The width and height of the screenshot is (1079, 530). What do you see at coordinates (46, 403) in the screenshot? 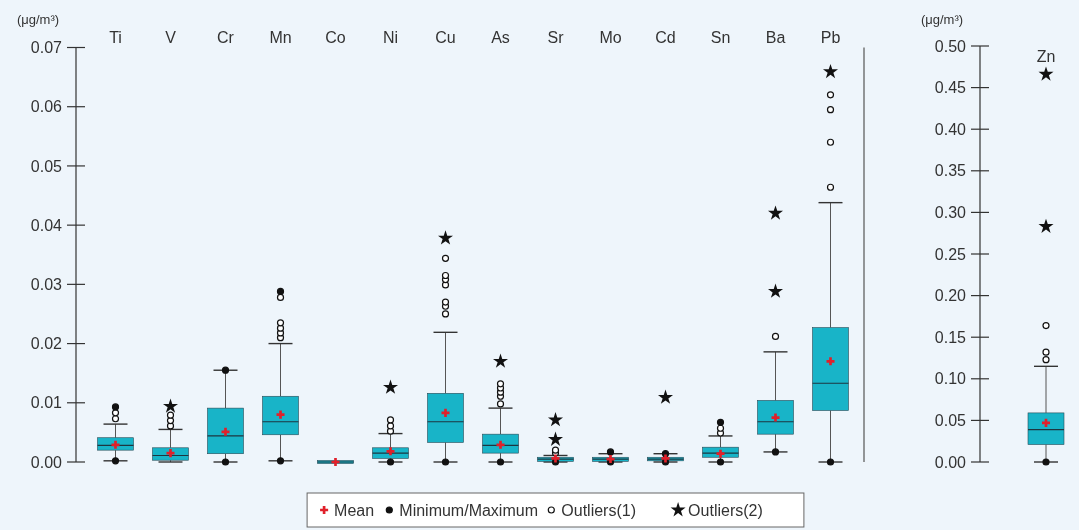
I see `y-tick-label: 0.01` at bounding box center [46, 403].